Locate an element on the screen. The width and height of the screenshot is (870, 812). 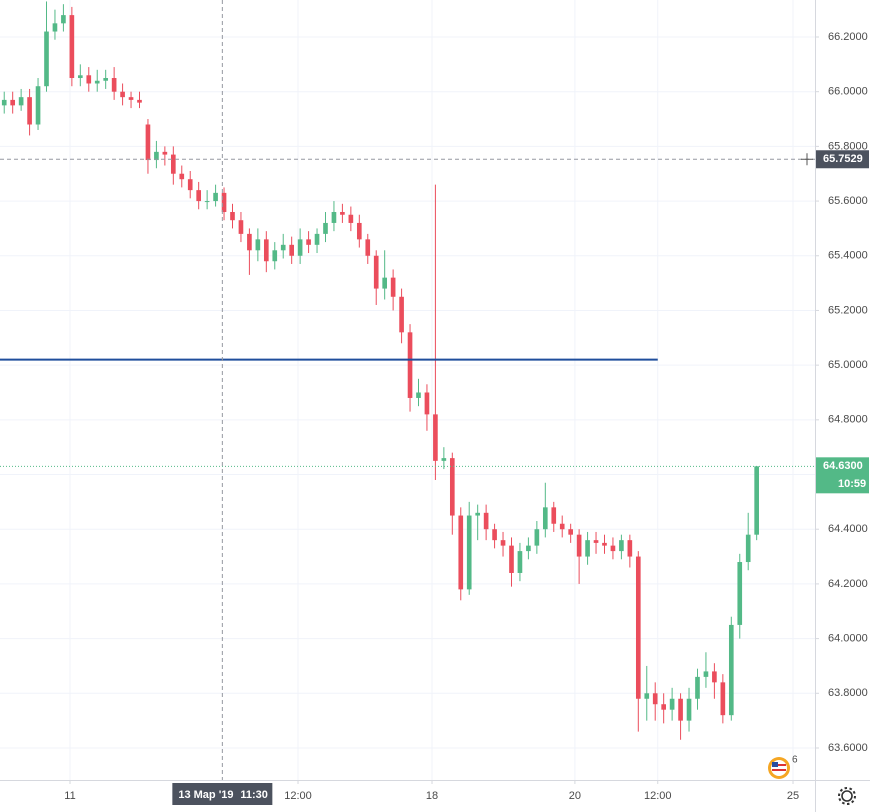
y-tick-label: 65.4000 is located at coordinates (848, 256).